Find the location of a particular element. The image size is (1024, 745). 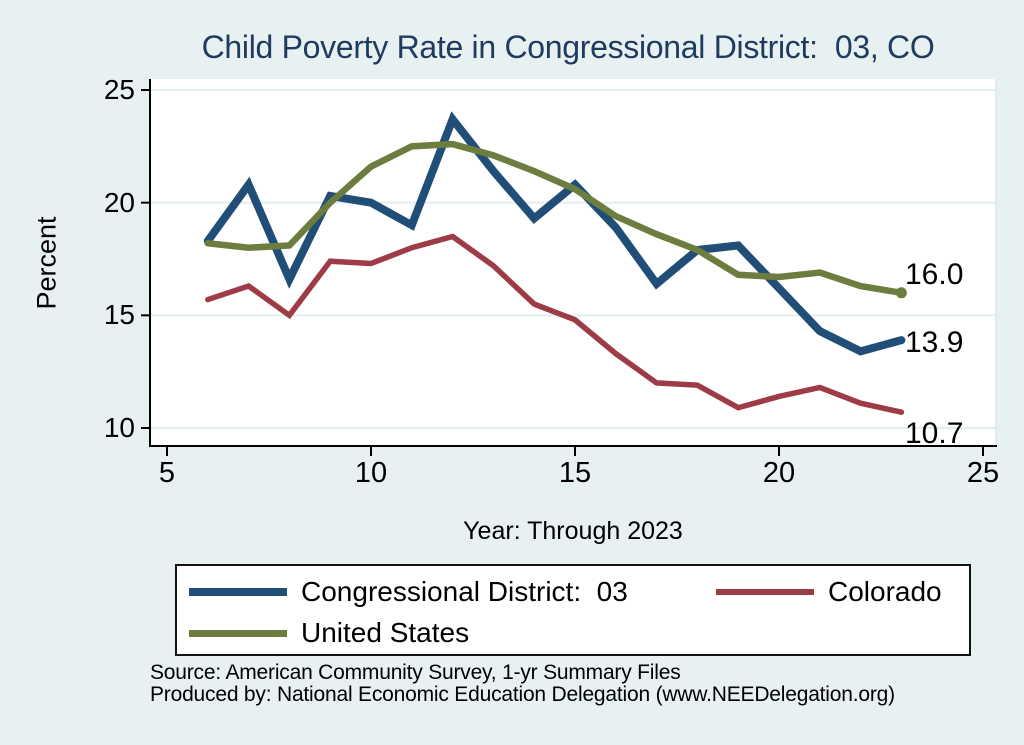

legend-item: United States is located at coordinates (329, 633).